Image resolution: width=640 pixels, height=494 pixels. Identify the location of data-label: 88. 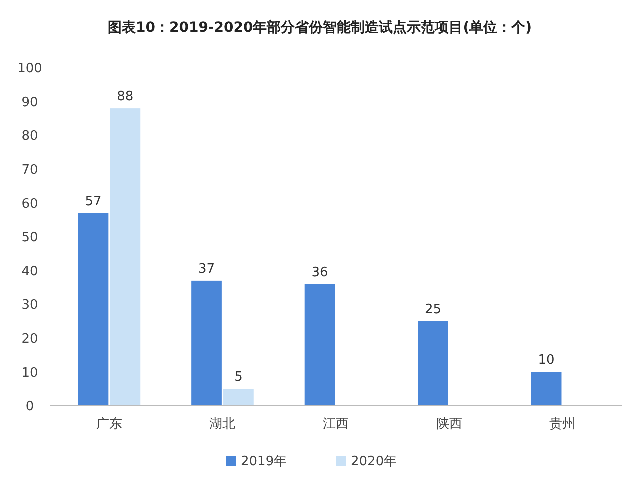
(125, 97).